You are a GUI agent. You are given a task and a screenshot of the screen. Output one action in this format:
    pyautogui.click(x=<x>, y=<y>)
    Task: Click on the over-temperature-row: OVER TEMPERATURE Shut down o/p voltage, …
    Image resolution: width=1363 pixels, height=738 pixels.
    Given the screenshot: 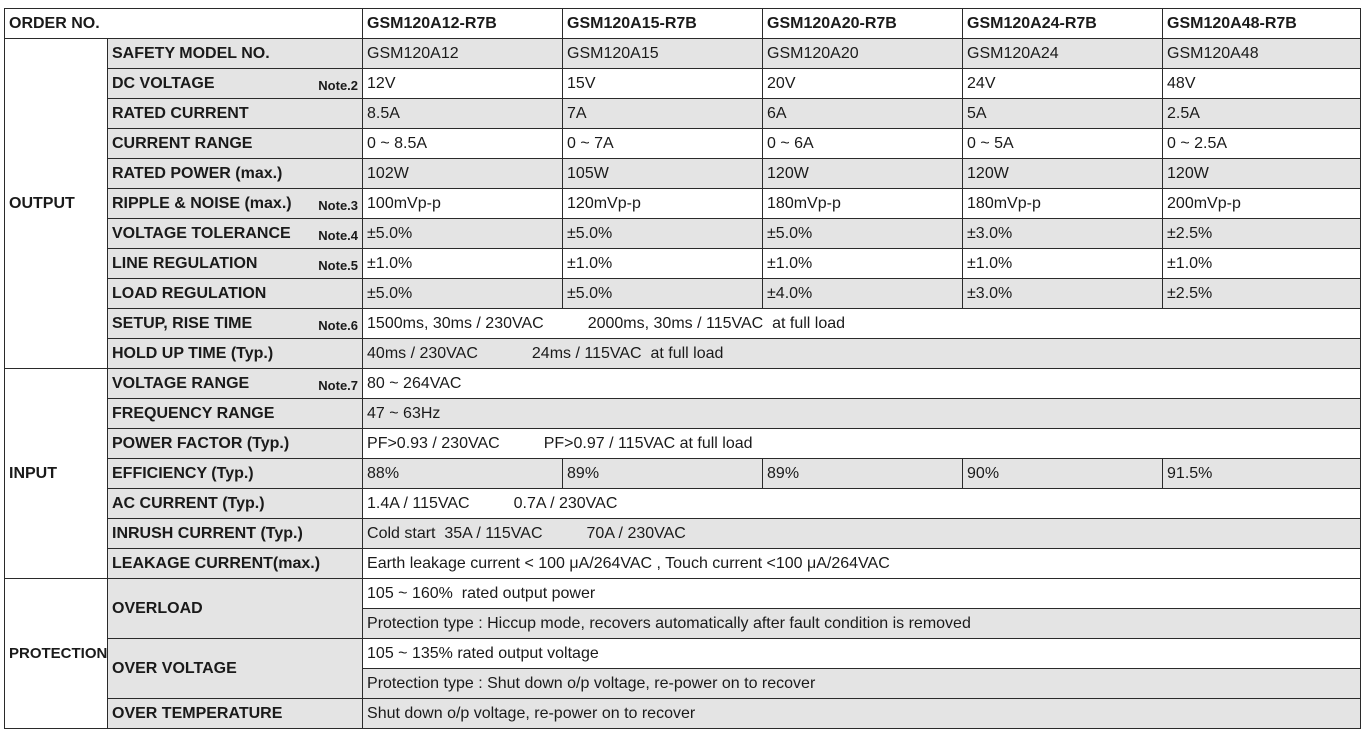 What is the action you would take?
    pyautogui.click(x=683, y=713)
    